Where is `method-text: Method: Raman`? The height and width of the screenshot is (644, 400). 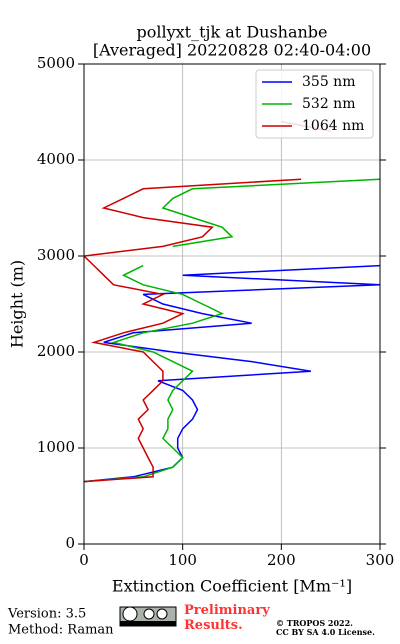
method-text: Method: Raman is located at coordinates (61, 630).